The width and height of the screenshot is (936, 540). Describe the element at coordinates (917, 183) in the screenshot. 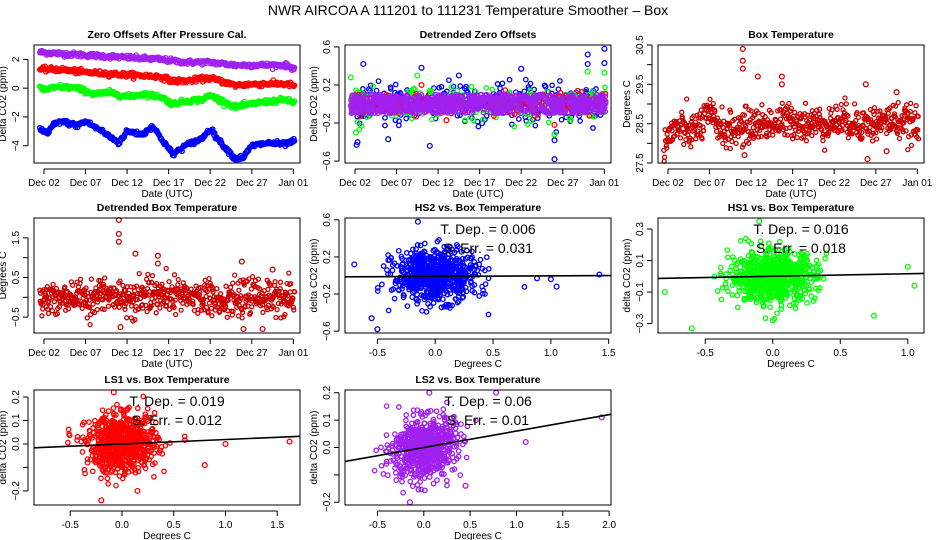

I see `x-tick-label: Jan 01` at that location.